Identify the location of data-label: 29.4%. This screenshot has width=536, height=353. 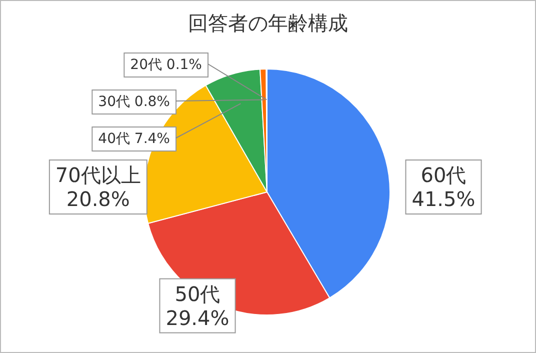
(198, 318).